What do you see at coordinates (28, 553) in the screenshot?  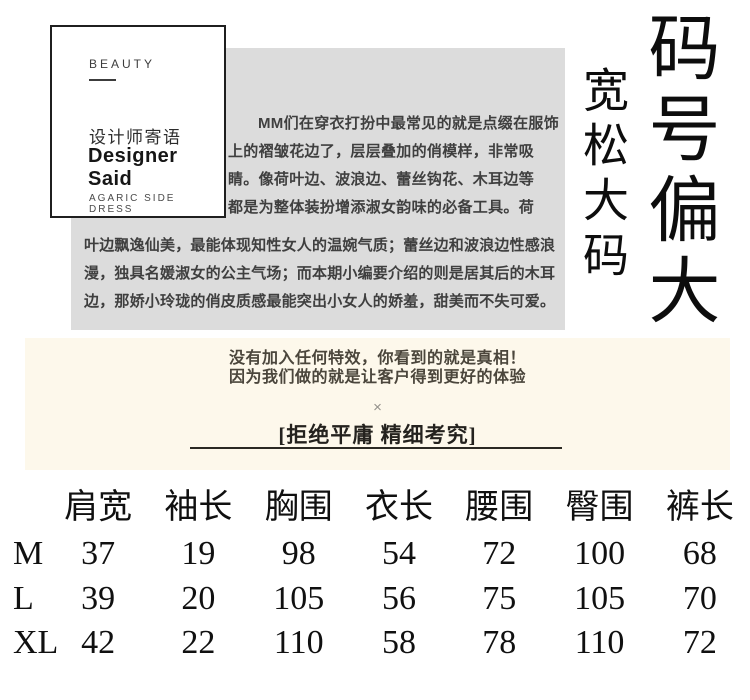 I see `size-row-label: M` at bounding box center [28, 553].